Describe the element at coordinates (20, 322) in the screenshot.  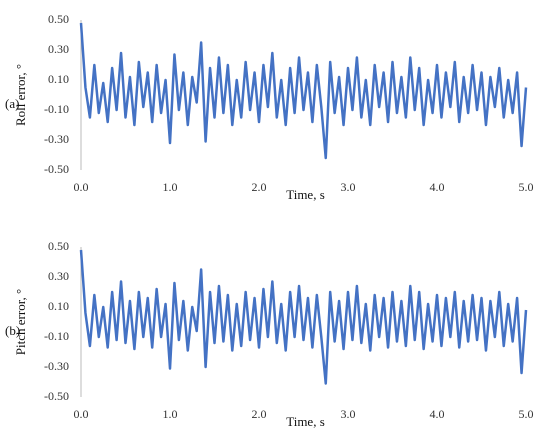
I see `y-axis-label: Pitch error, °` at that location.